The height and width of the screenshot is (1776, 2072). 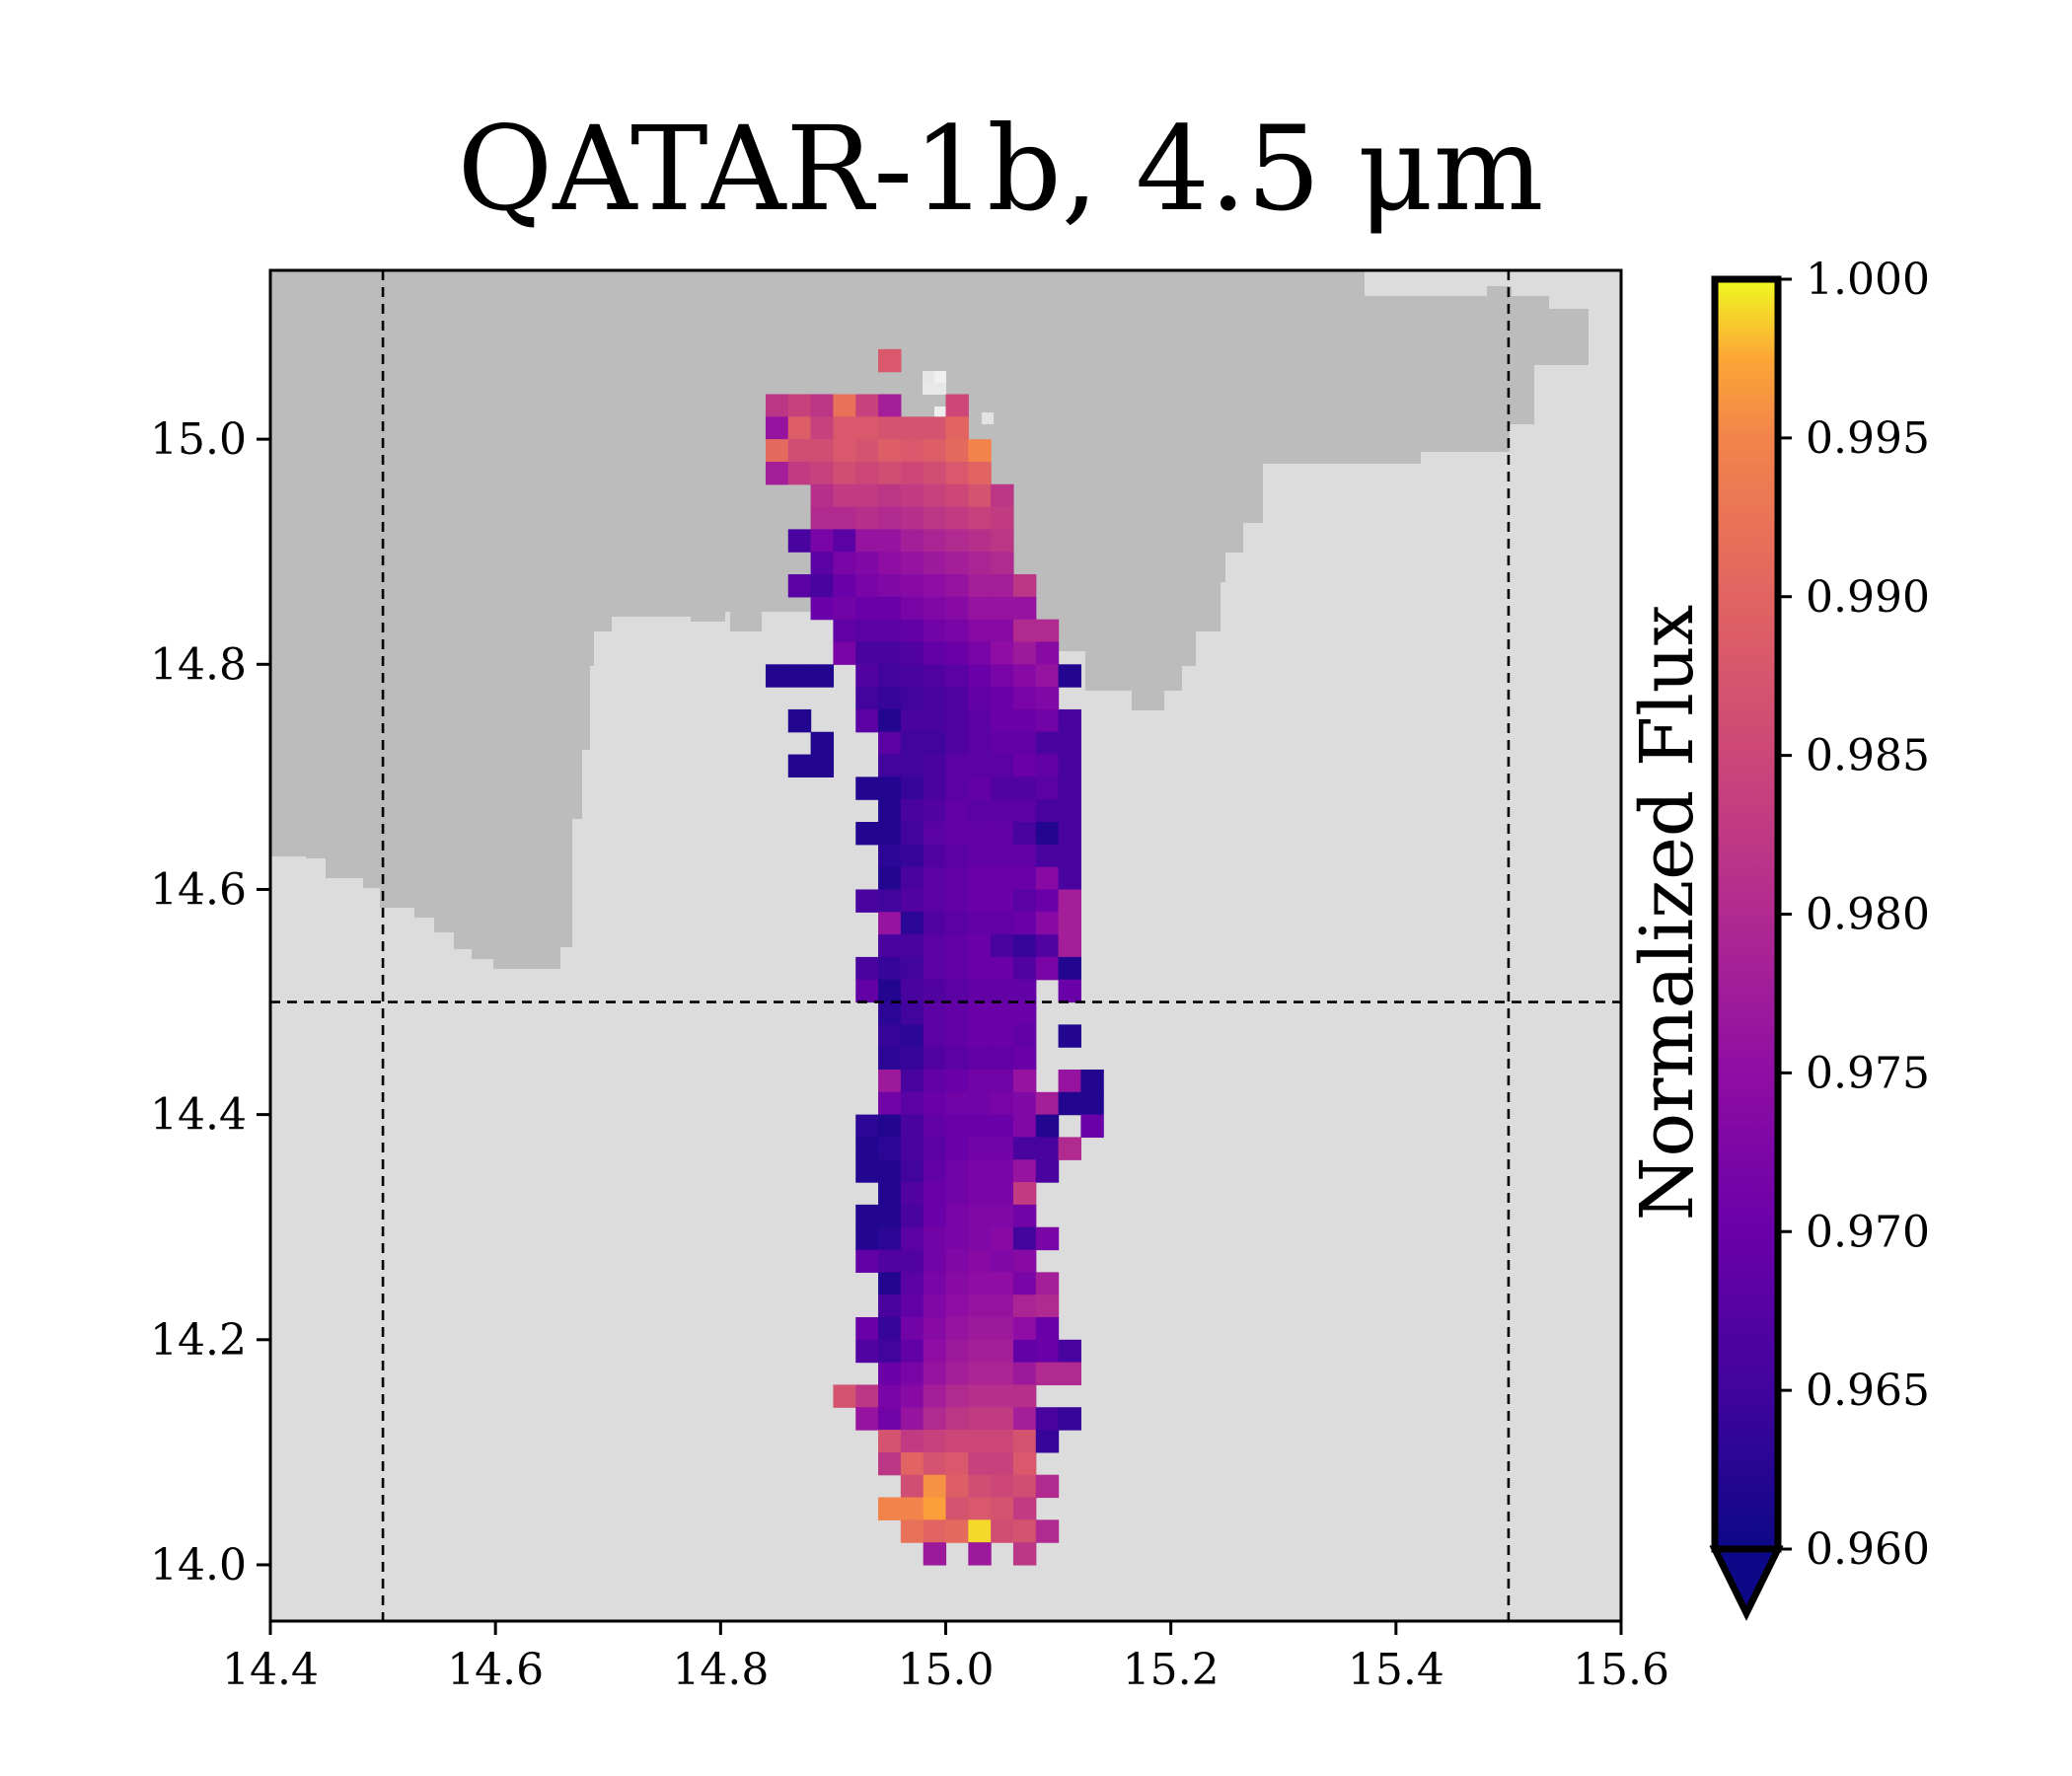 What do you see at coordinates (1747, 914) in the screenshot?
I see `colorbar-gradient` at bounding box center [1747, 914].